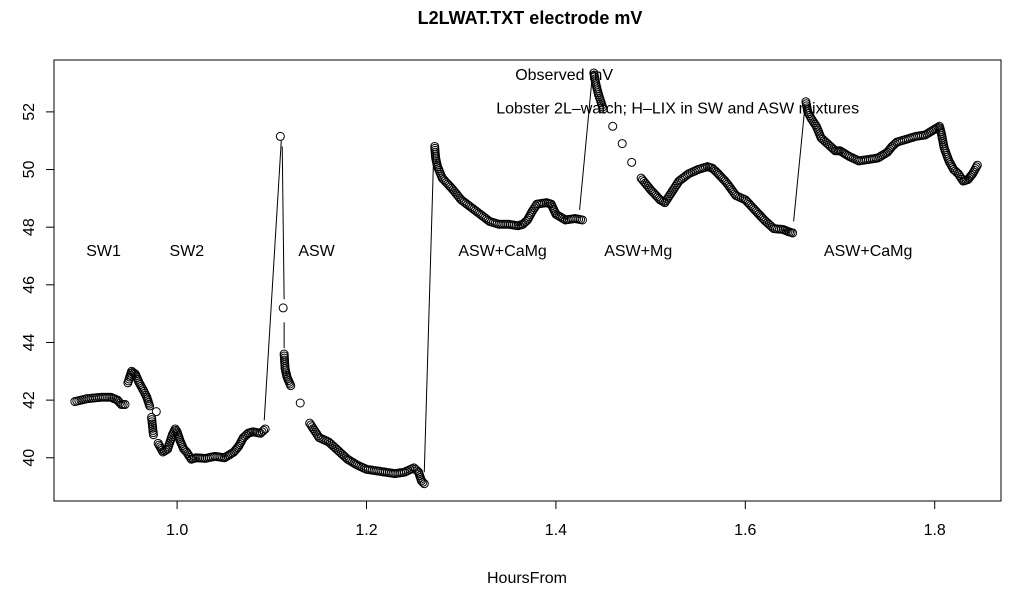  I want to click on annotation-label: ASW+Mg, so click(638, 251).